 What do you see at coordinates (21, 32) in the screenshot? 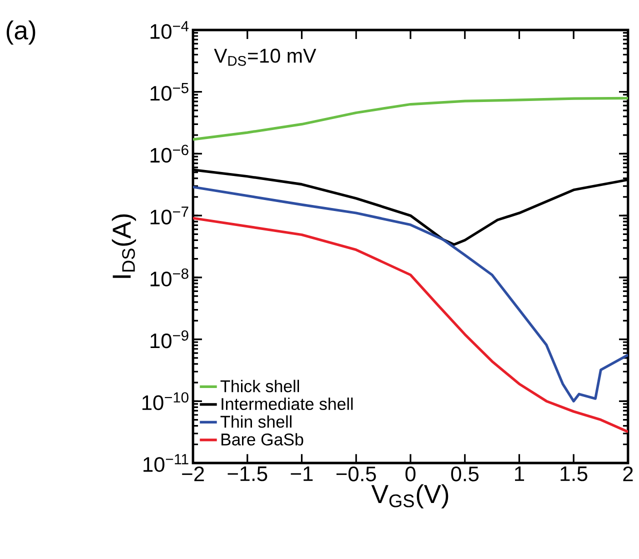
I see `text: (a)` at bounding box center [21, 32].